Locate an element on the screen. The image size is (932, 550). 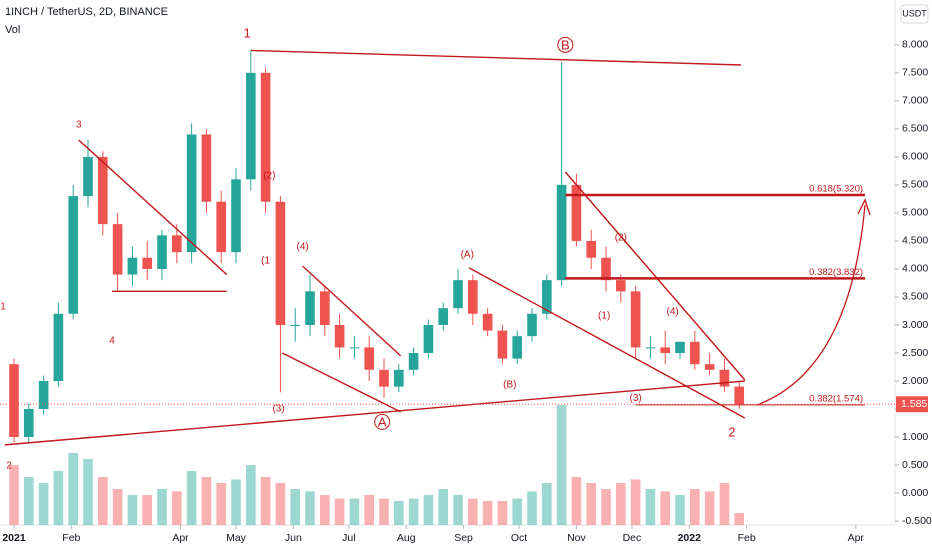
y-tick-label: 4.000 is located at coordinates (915, 269).